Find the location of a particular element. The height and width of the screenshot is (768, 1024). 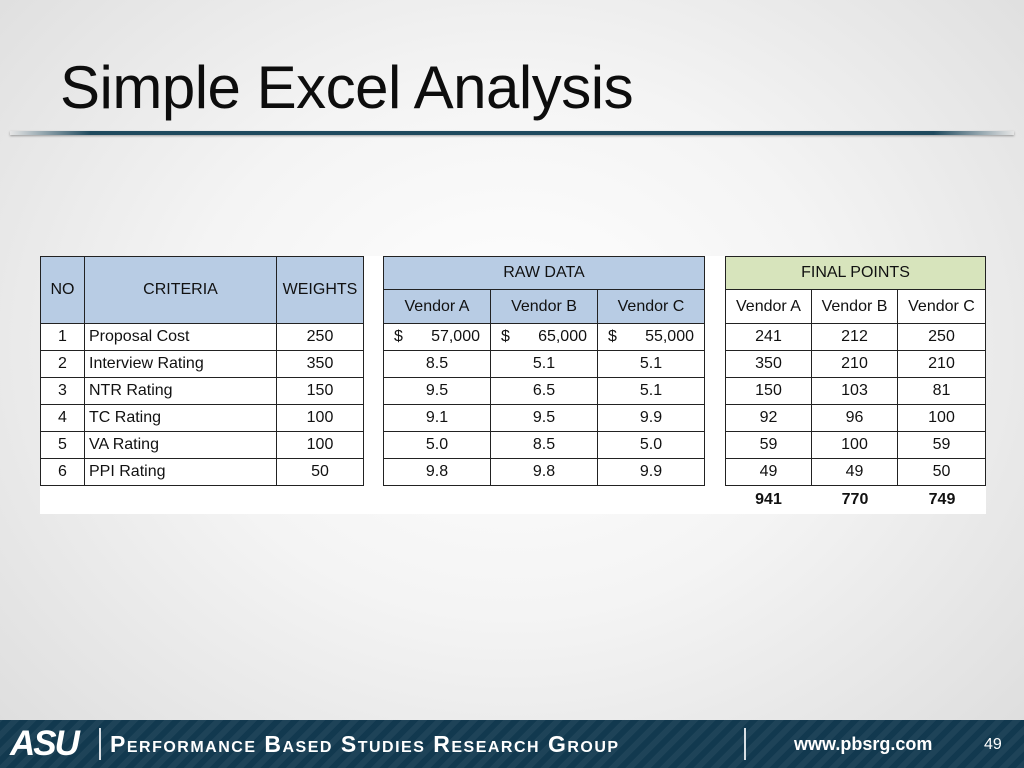

cell-value: 57,000 is located at coordinates (455, 336).